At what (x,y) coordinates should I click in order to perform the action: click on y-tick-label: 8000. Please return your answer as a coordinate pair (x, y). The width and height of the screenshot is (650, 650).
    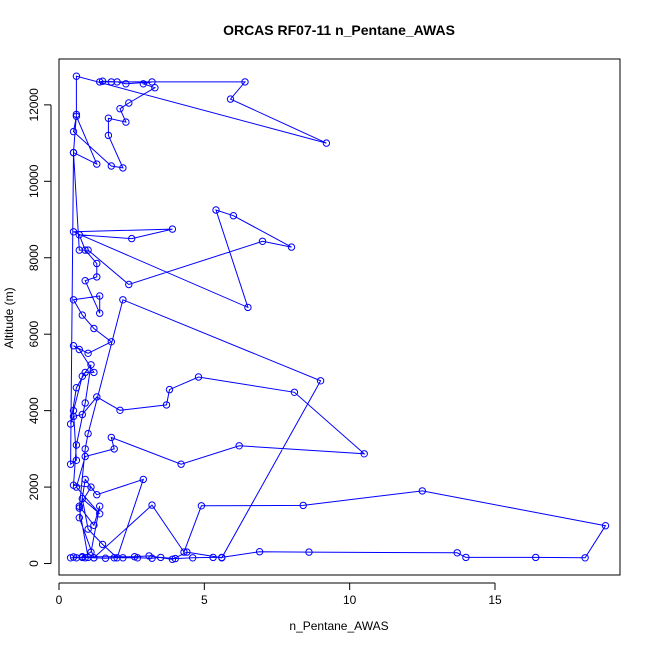
    Looking at the image, I should click on (34, 257).